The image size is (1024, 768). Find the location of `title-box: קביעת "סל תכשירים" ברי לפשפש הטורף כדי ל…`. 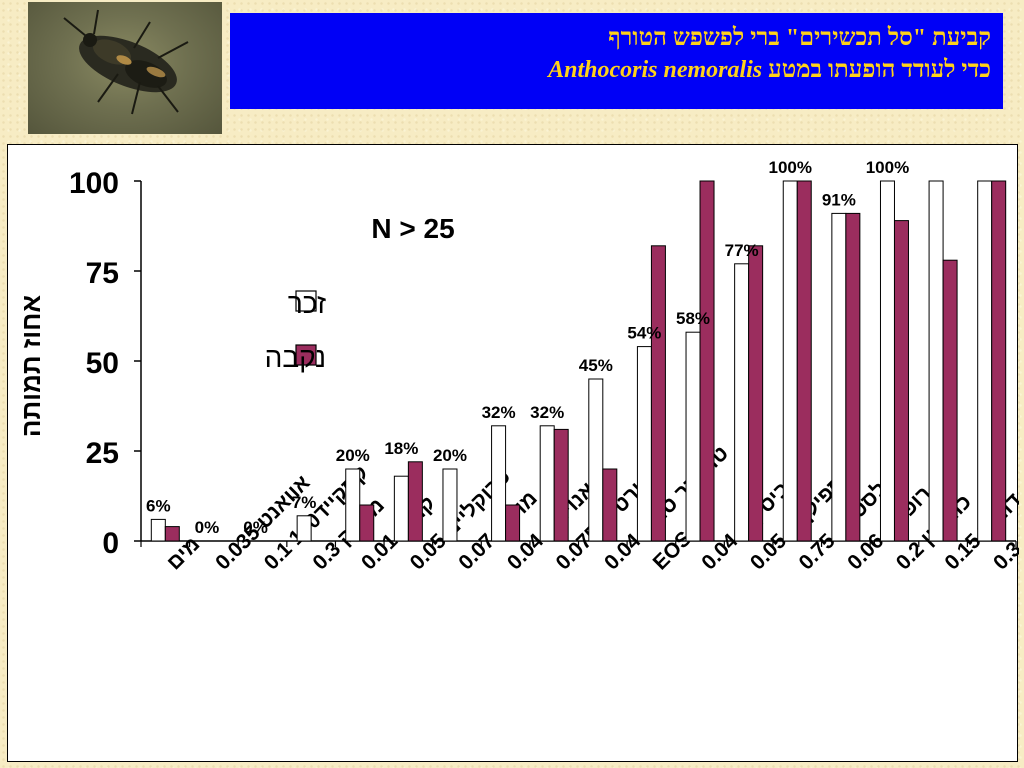

title-box: קביעת "סל תכשירים" ברי לפשפש הטורף כדי ל… is located at coordinates (616, 61).